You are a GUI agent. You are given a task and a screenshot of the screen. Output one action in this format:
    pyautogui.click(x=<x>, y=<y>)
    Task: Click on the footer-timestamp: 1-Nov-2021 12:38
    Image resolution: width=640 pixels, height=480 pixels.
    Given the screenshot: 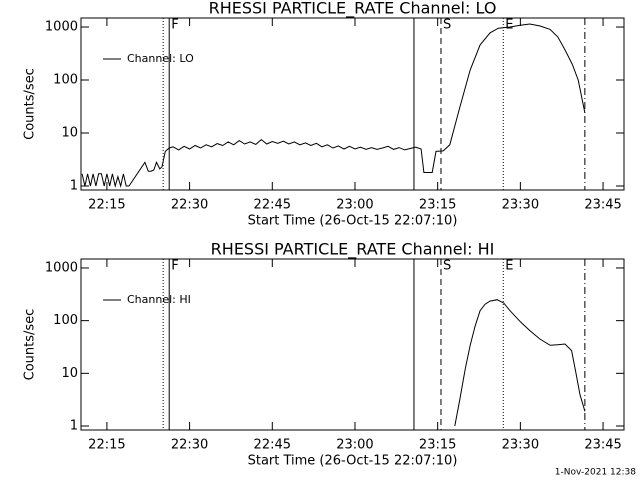 What is the action you would take?
    pyautogui.click(x=596, y=473)
    